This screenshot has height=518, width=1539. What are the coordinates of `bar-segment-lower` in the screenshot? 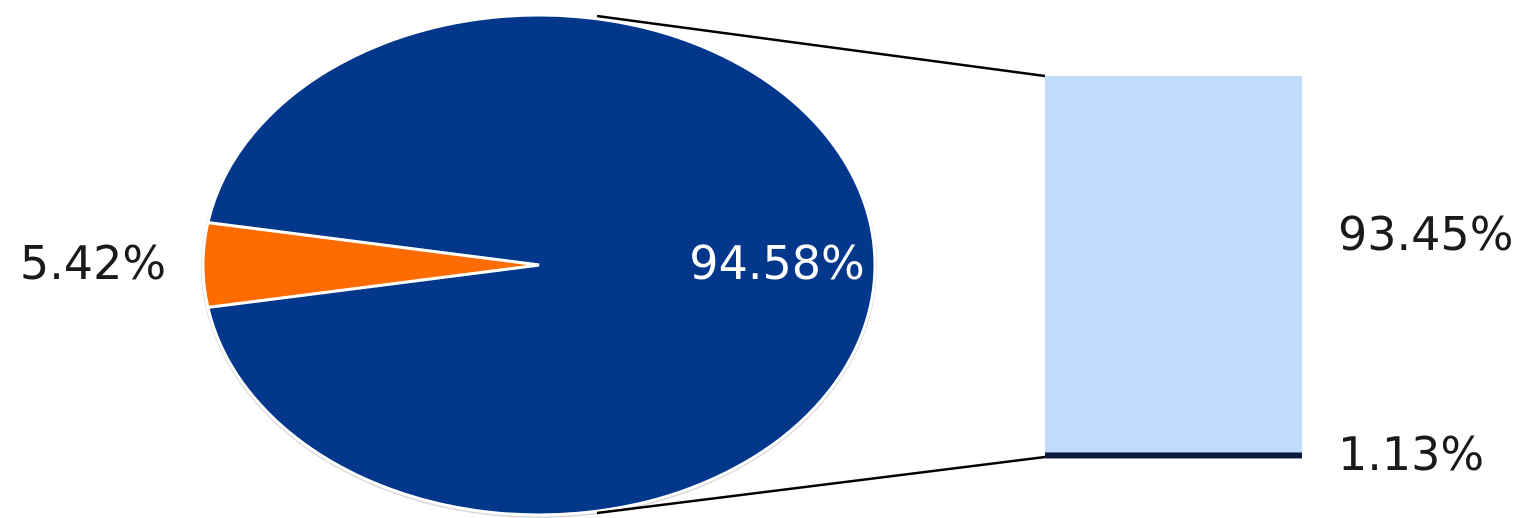 It's located at (1173, 455).